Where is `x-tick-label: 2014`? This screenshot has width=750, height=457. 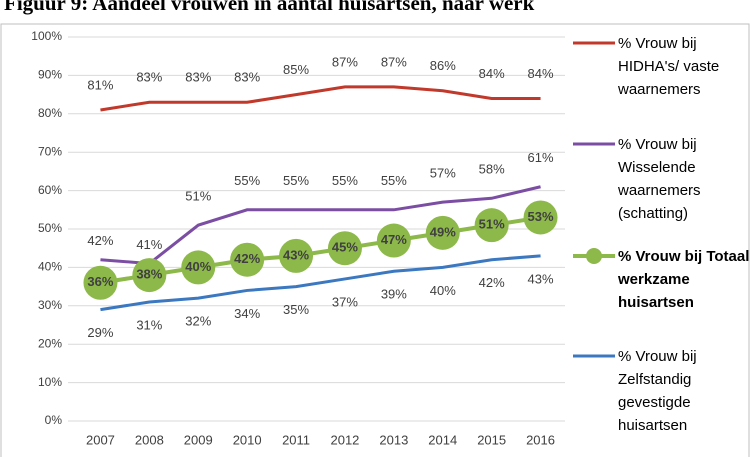
x-tick-label: 2014 is located at coordinates (442, 439).